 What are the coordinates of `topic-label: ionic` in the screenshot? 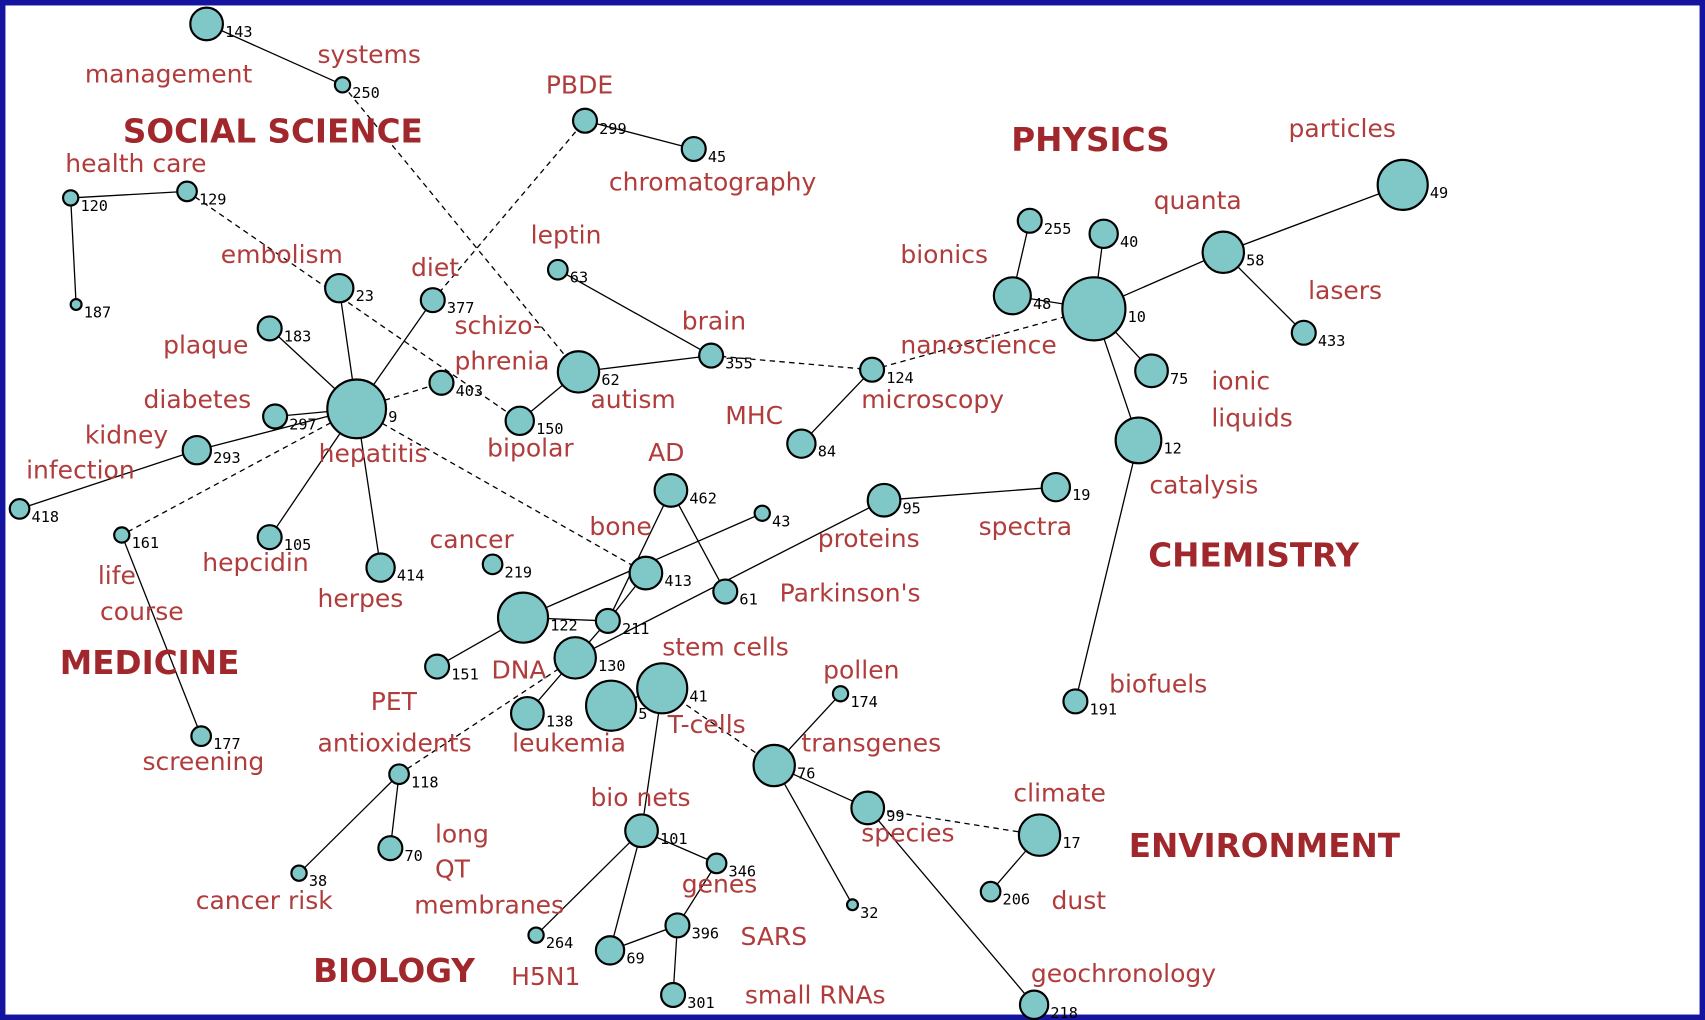 It's located at (1240, 380).